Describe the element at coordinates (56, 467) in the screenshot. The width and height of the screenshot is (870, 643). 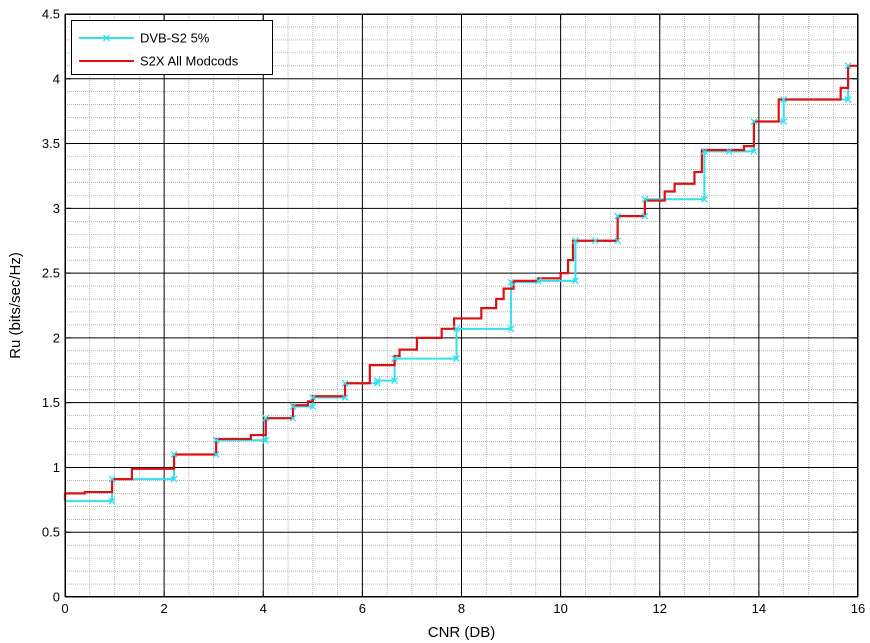
I see `y-tick-label: 1` at that location.